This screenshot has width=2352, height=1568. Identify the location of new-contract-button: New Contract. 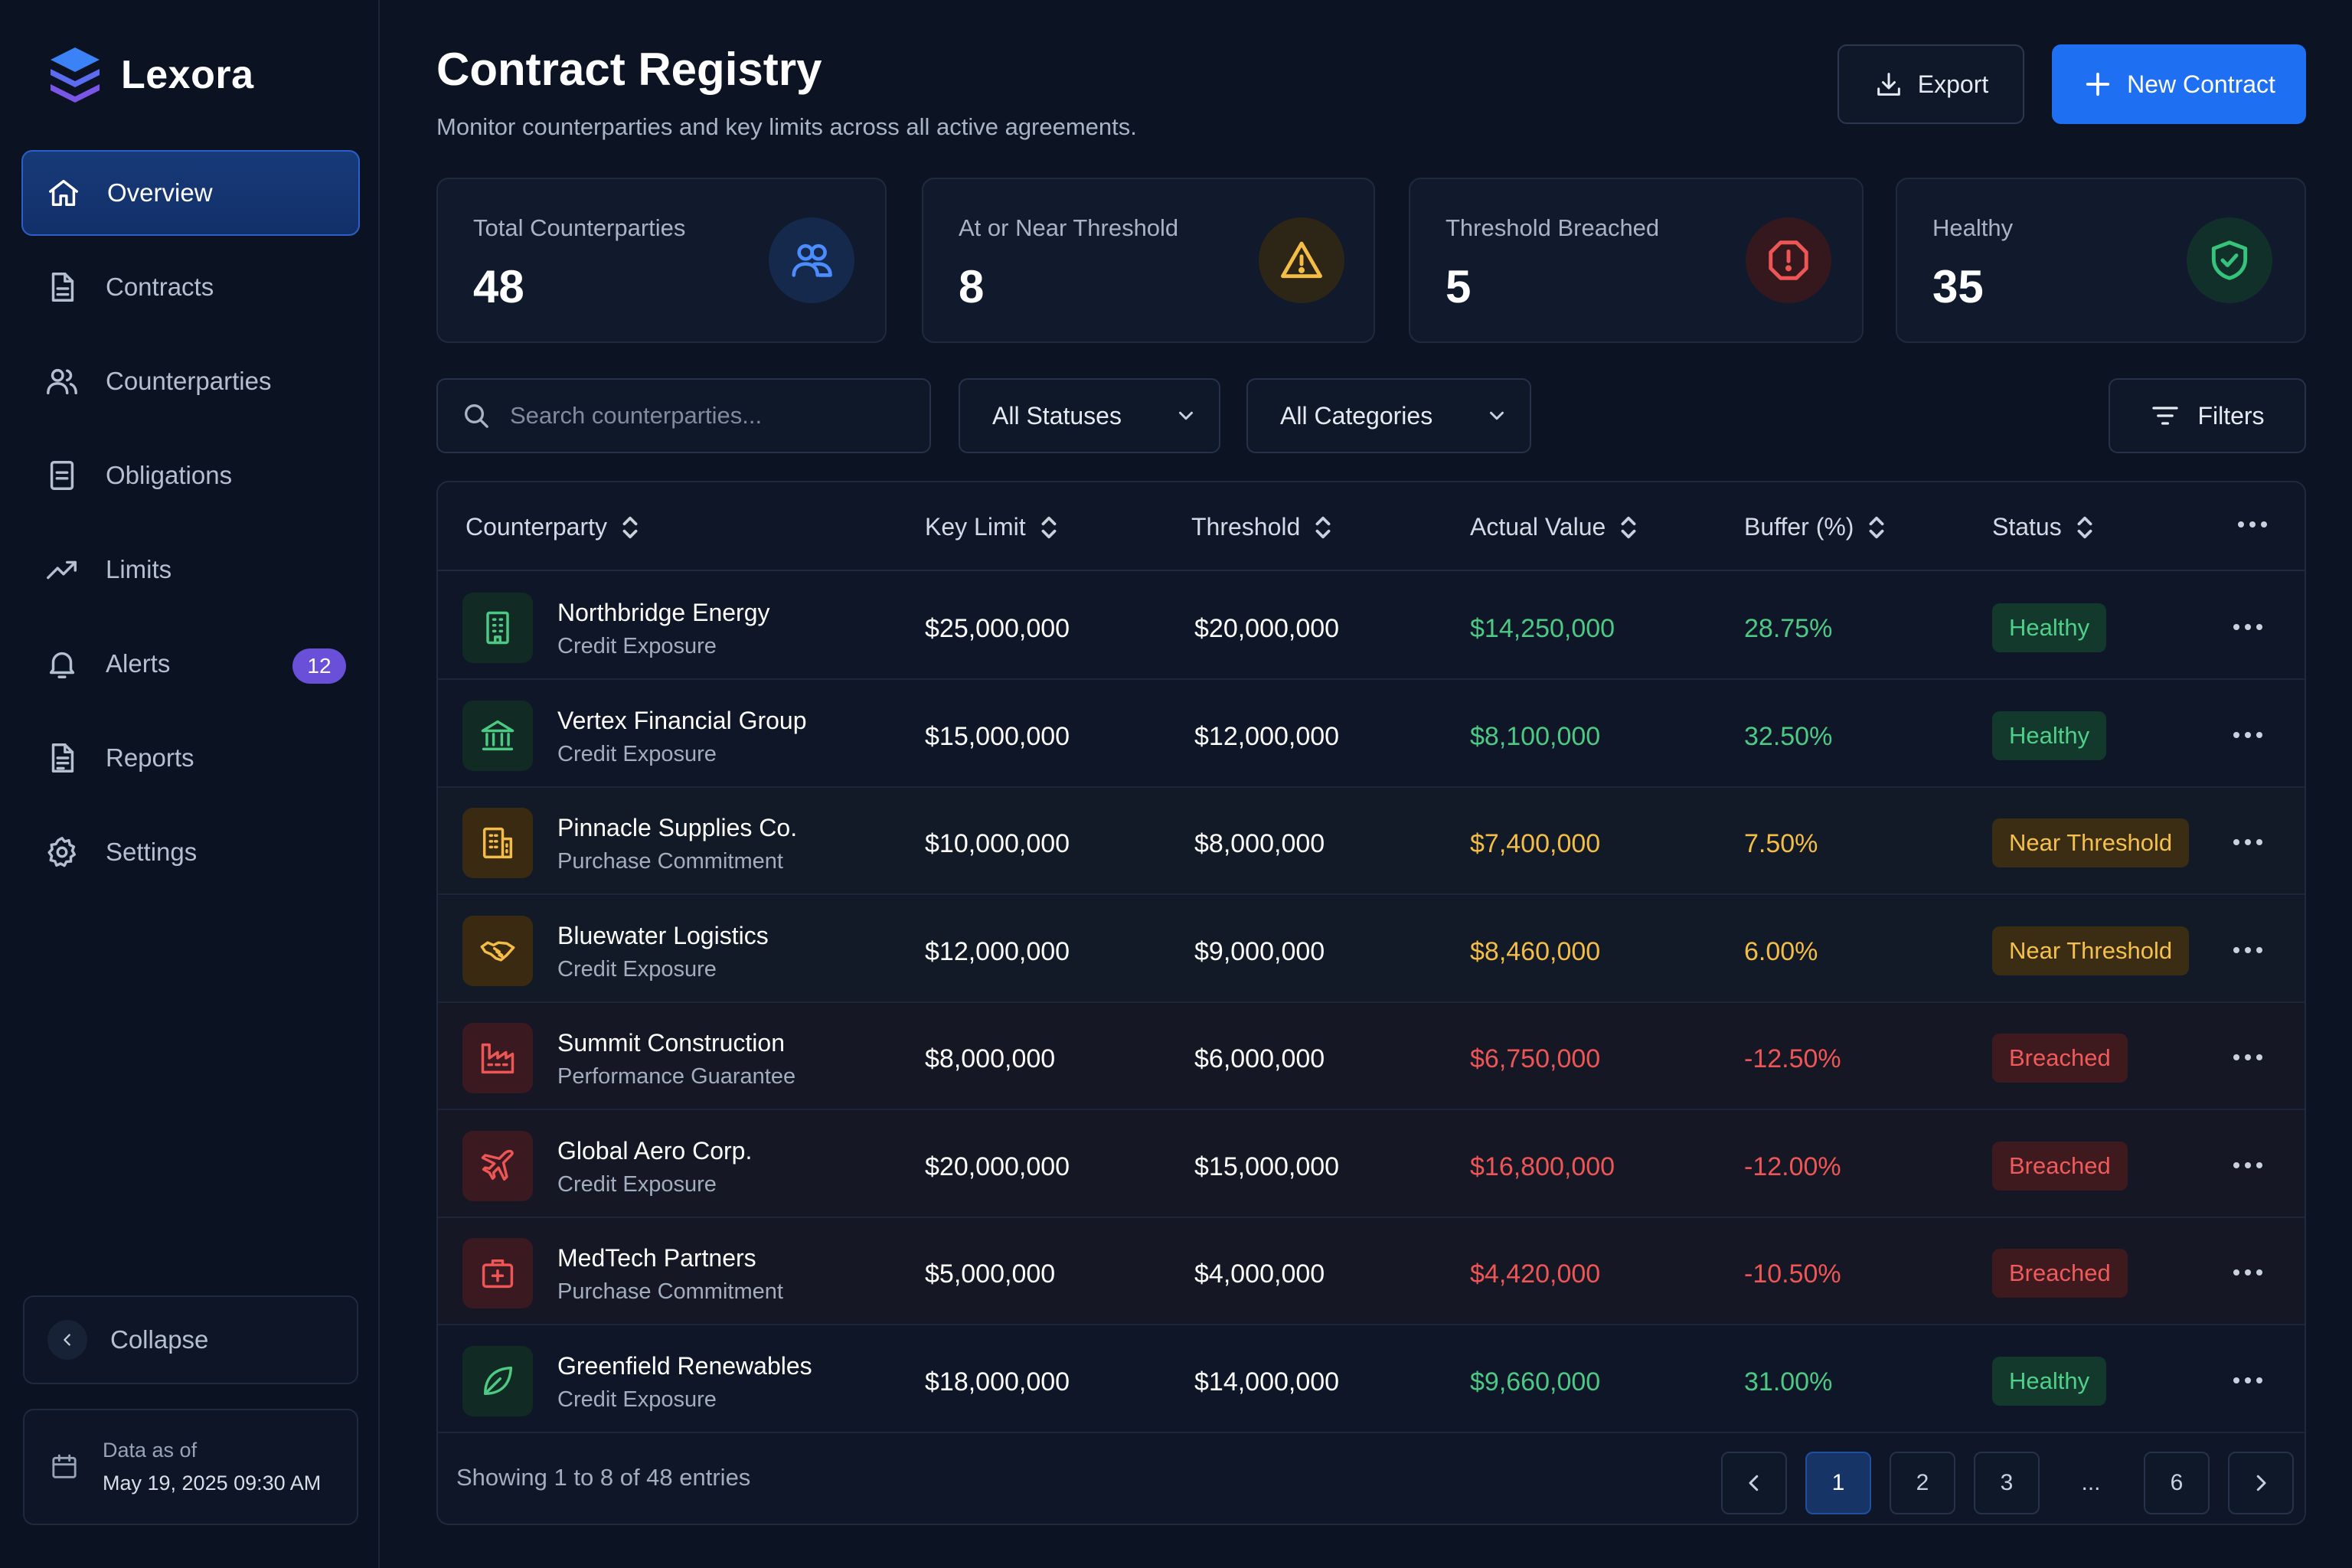
(2179, 84).